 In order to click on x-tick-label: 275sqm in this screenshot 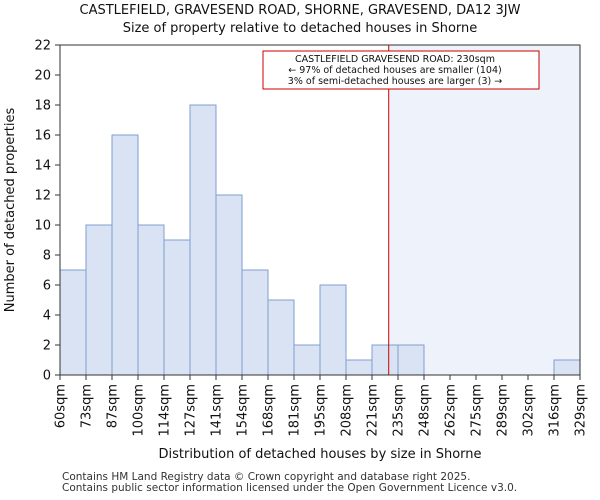, I will do `click(477, 410)`.